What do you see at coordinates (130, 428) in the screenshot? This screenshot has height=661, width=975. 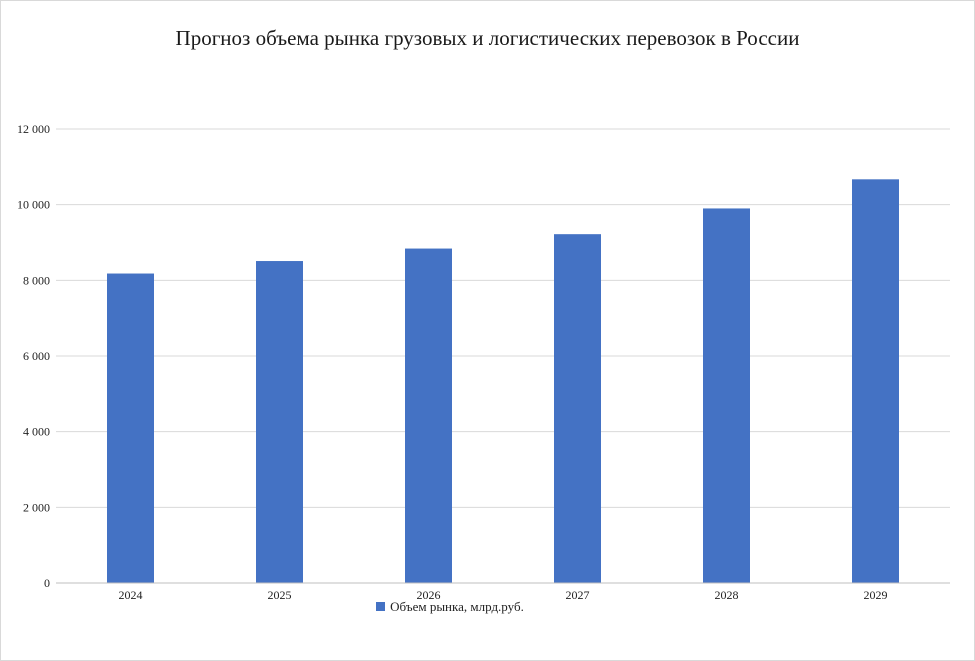 I see `bar-2024` at bounding box center [130, 428].